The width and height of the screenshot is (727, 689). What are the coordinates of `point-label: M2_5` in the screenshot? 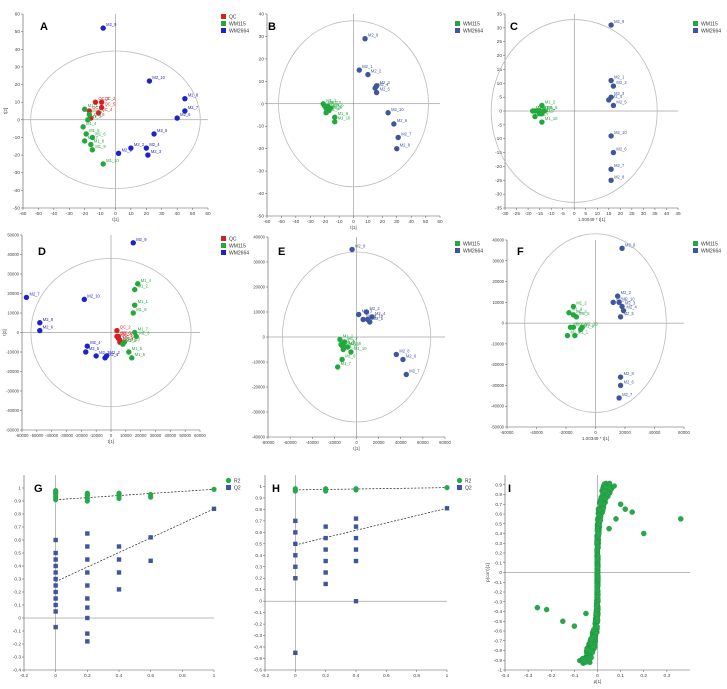 It's located at (162, 130).